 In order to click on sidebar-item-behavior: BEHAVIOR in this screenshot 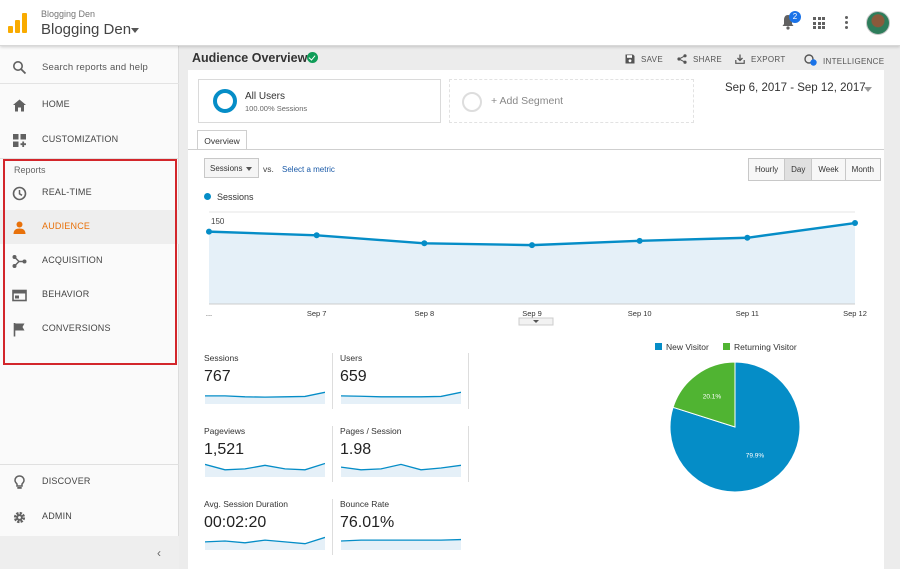, I will do `click(89, 295)`.